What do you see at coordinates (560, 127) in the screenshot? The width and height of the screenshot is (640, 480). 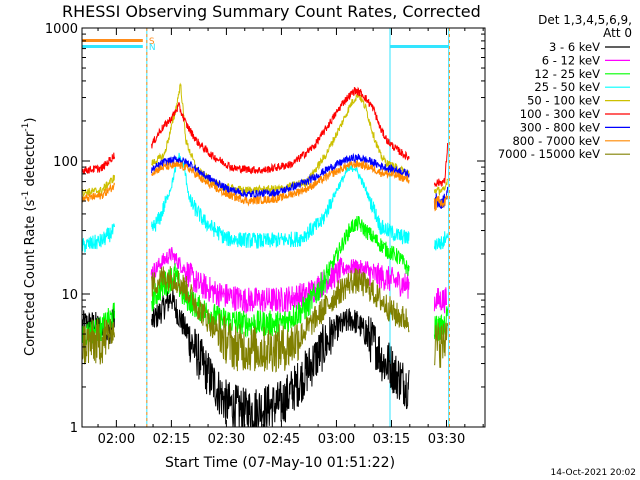 I see `legend-label-6: 300 - 800 keV` at bounding box center [560, 127].